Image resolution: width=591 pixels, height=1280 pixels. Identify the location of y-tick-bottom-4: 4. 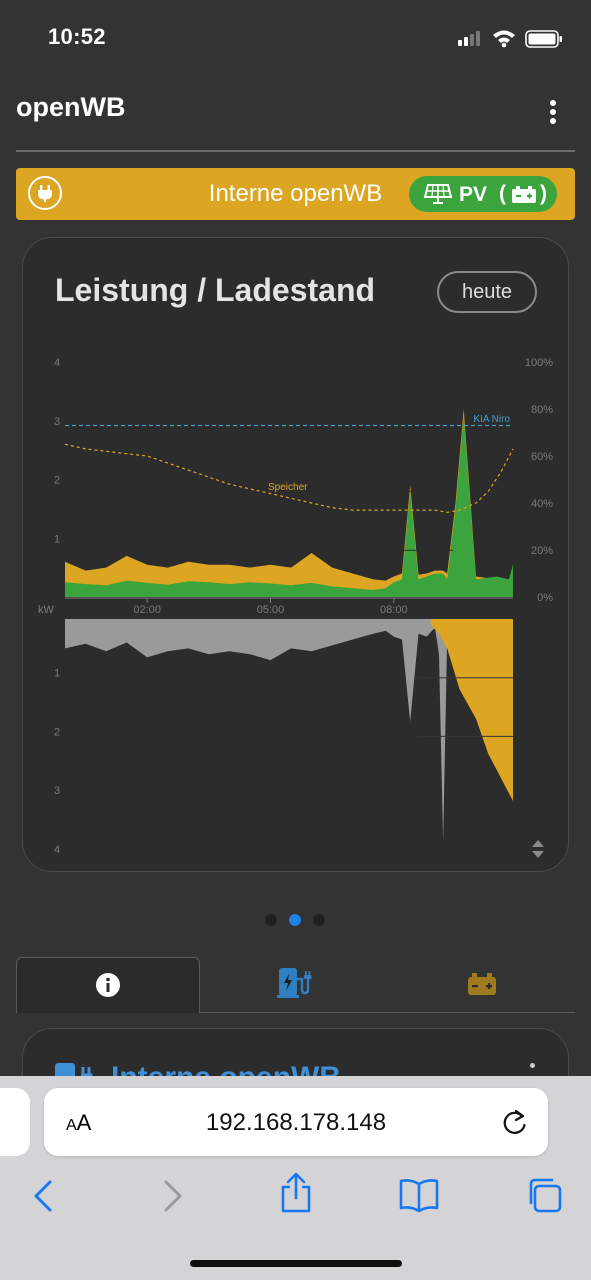
(57, 850).